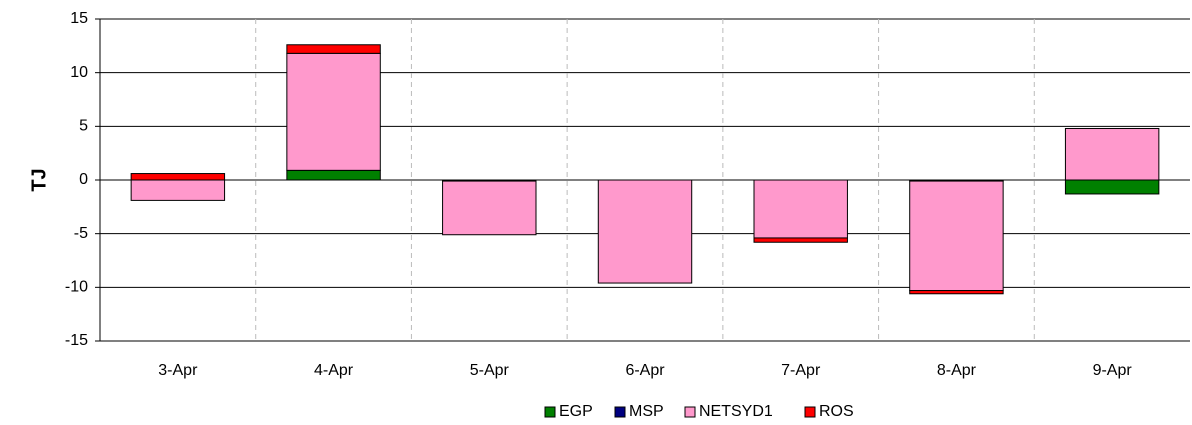  Describe the element at coordinates (81, 233) in the screenshot. I see `y-tick-label: -5` at that location.